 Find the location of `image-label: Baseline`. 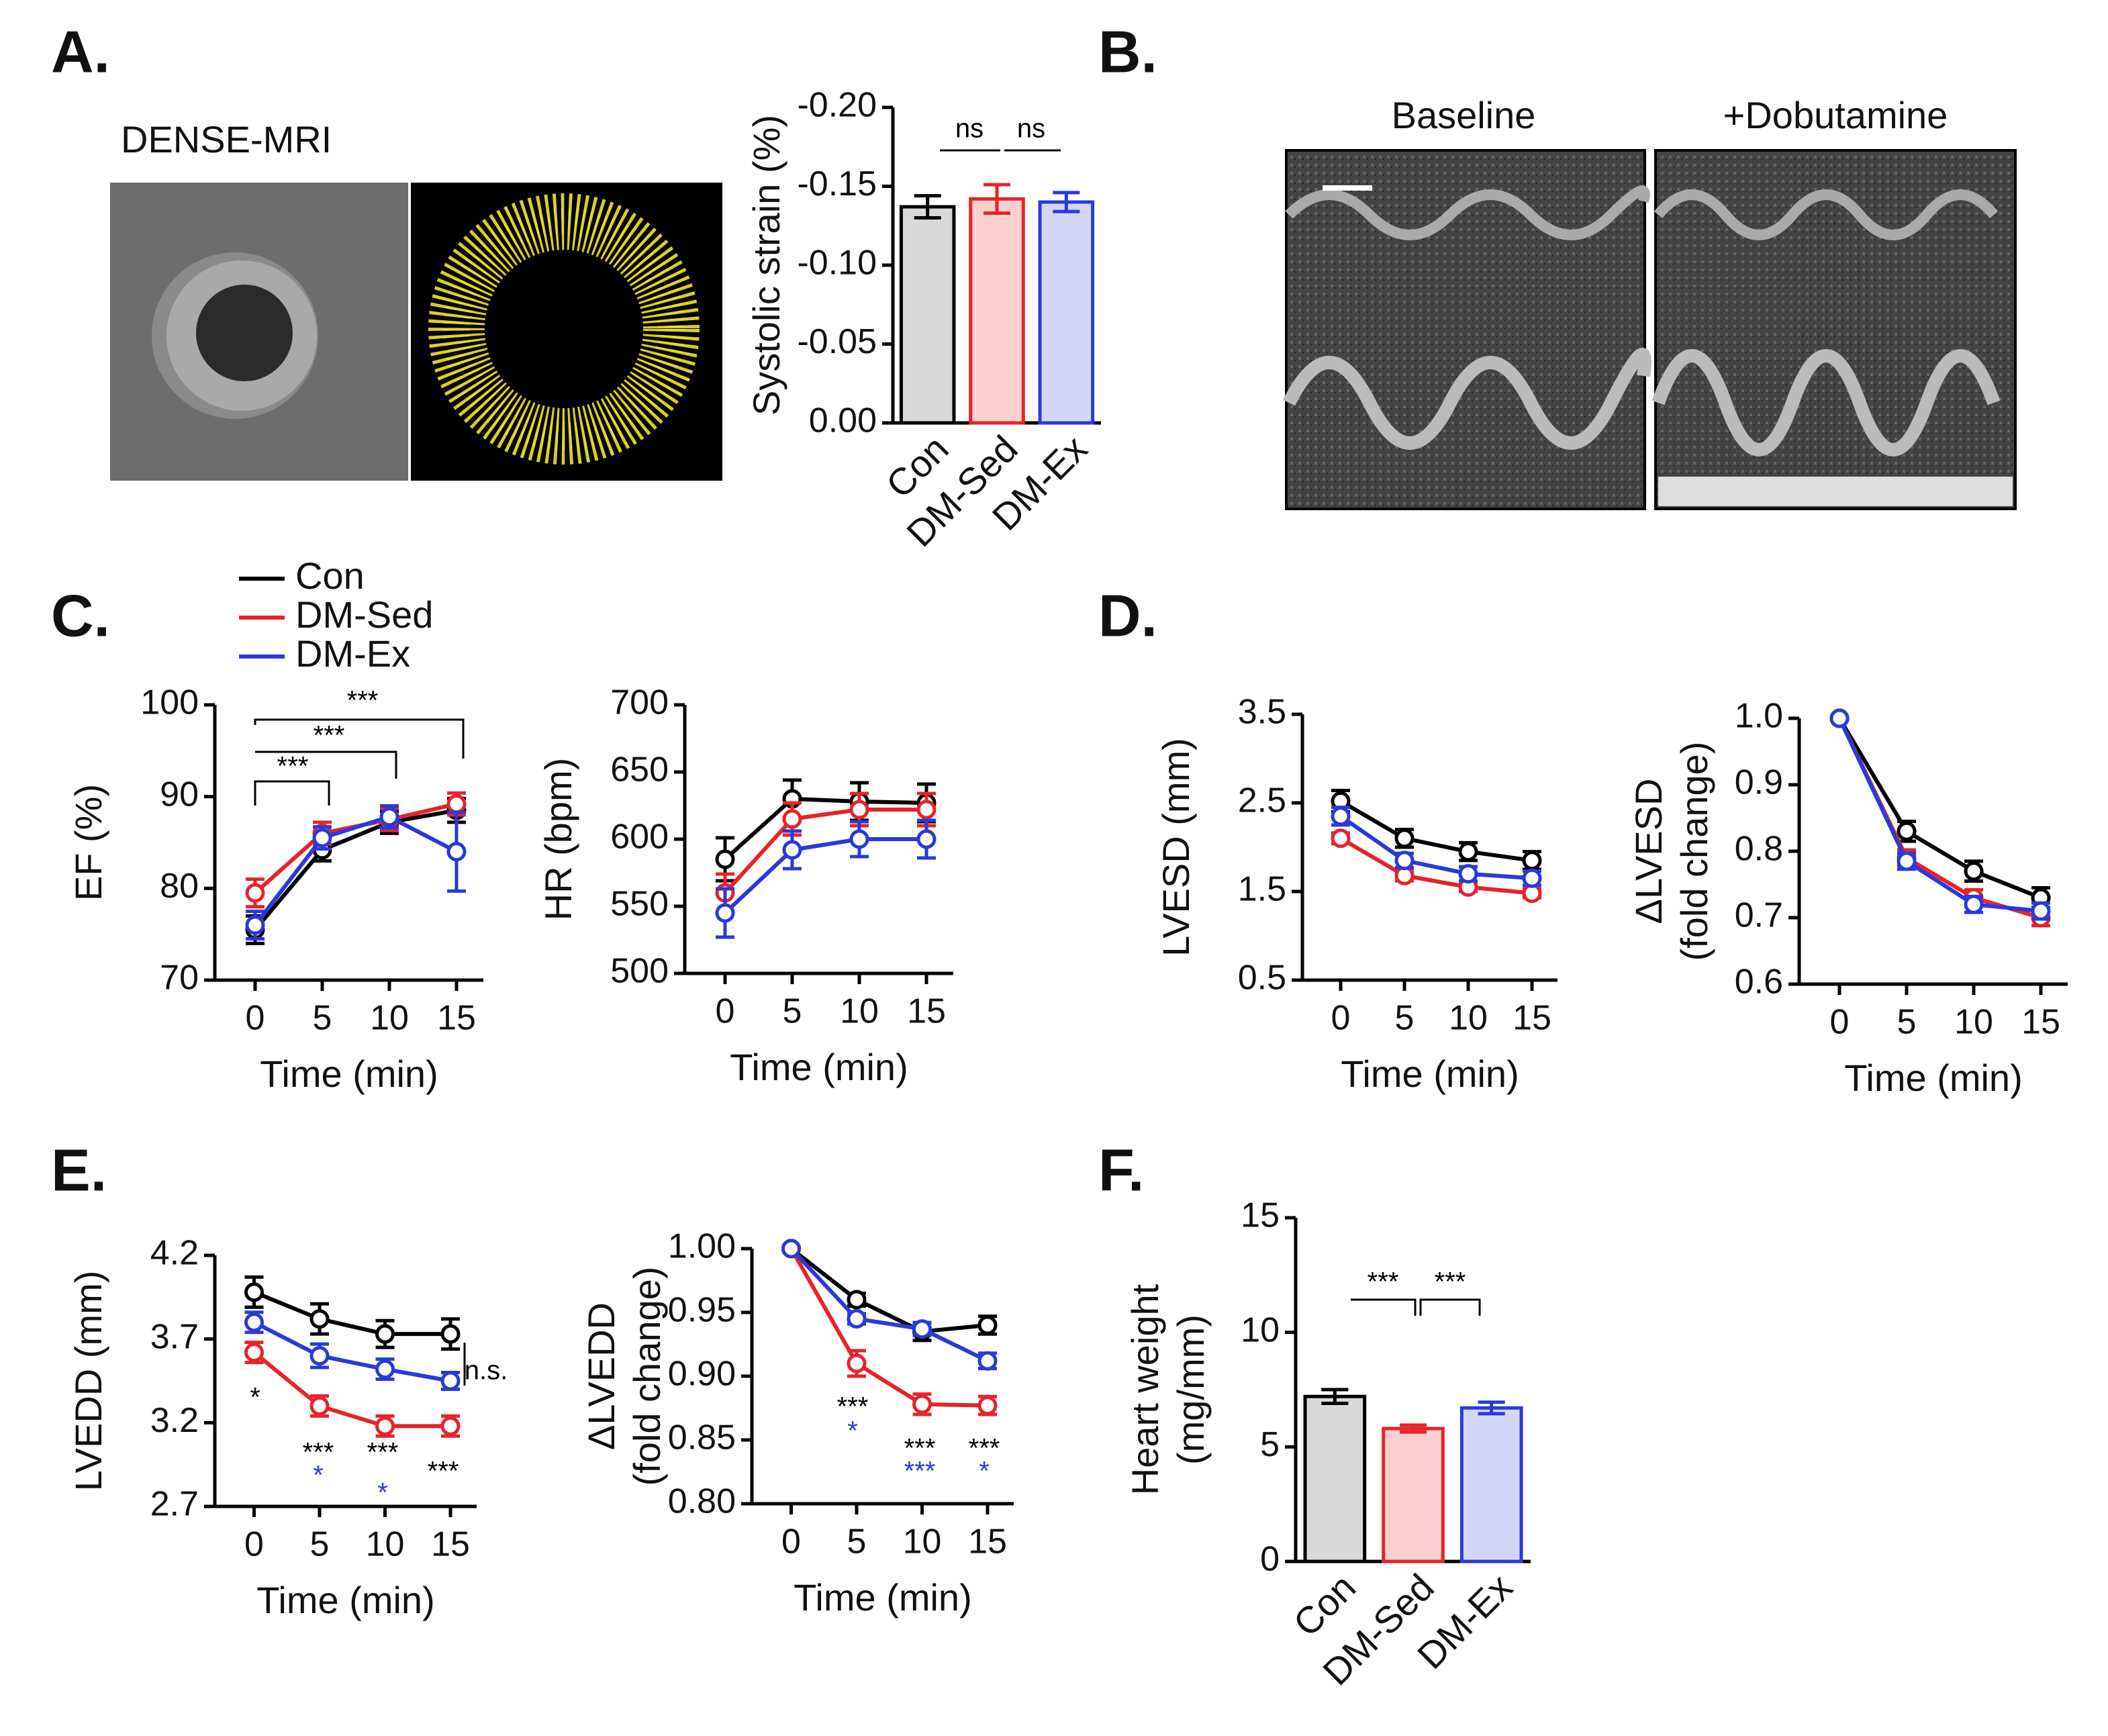

image-label: Baseline is located at coordinates (1464, 115).